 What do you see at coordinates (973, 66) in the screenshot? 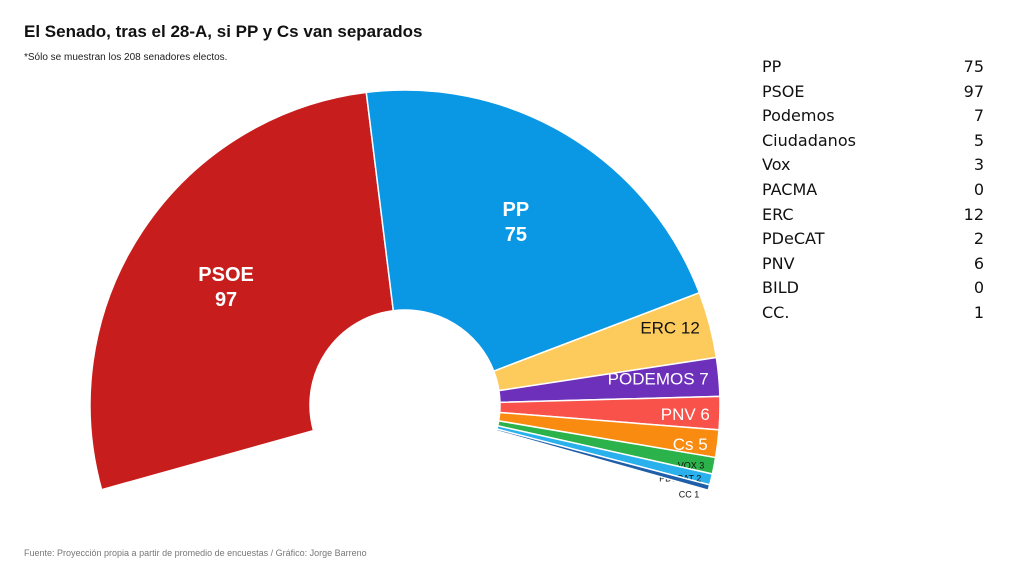
I see `party-seats: 75` at bounding box center [973, 66].